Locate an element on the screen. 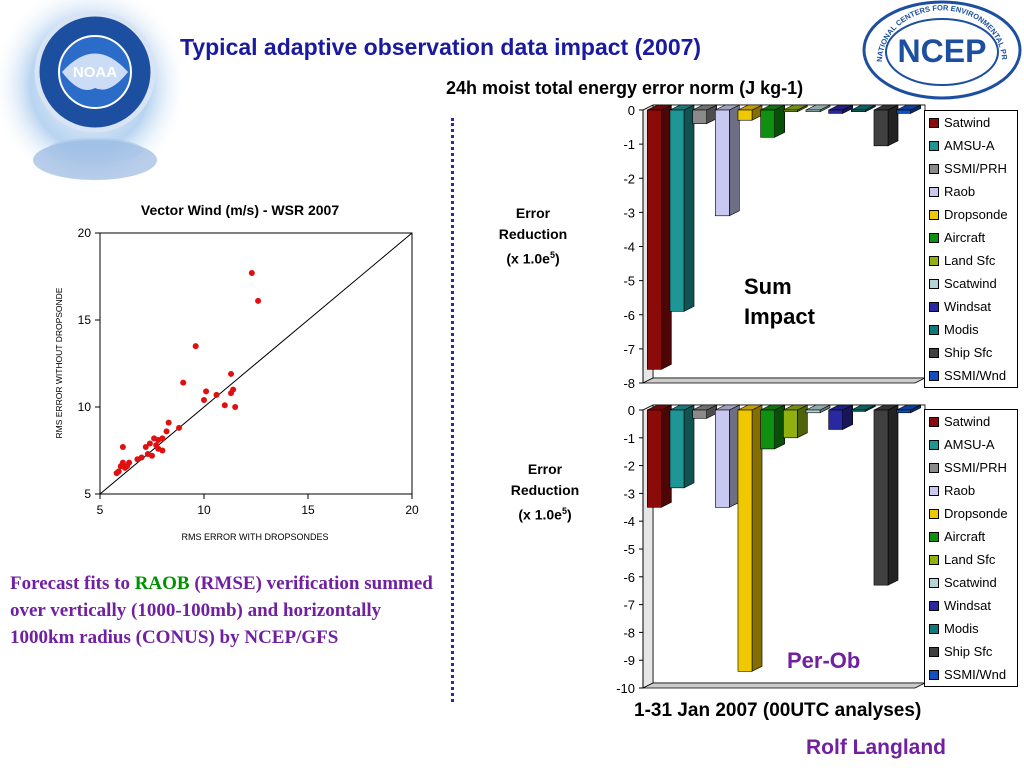 The image size is (1024, 768). legend-label: Aircraft is located at coordinates (965, 237).